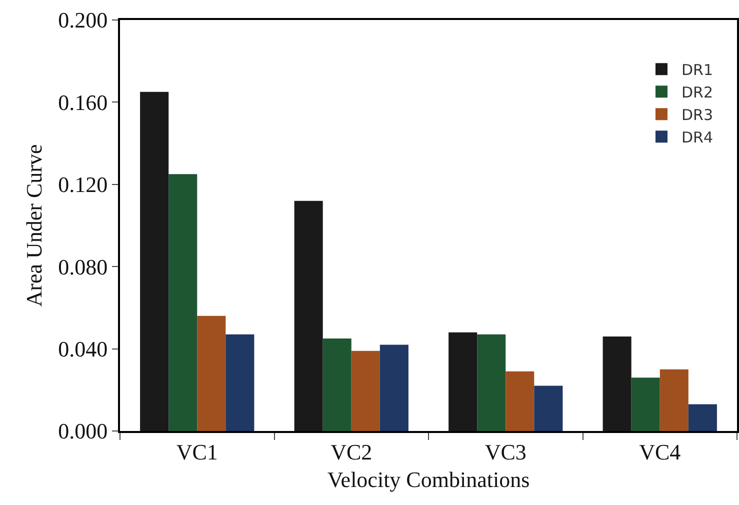 Image resolution: width=739 pixels, height=505 pixels. I want to click on y-tick-label: 0.040, so click(83, 349).